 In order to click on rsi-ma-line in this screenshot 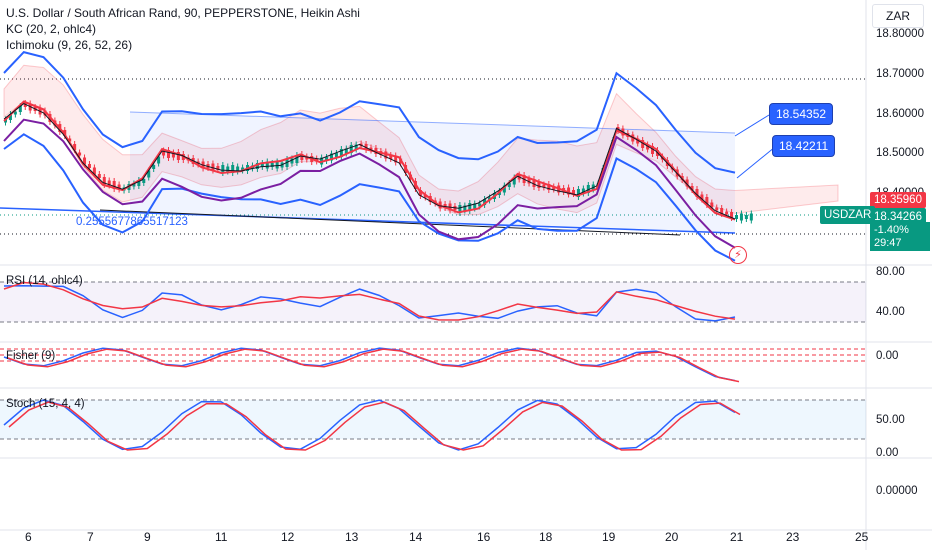, I will do `click(369, 301)`.